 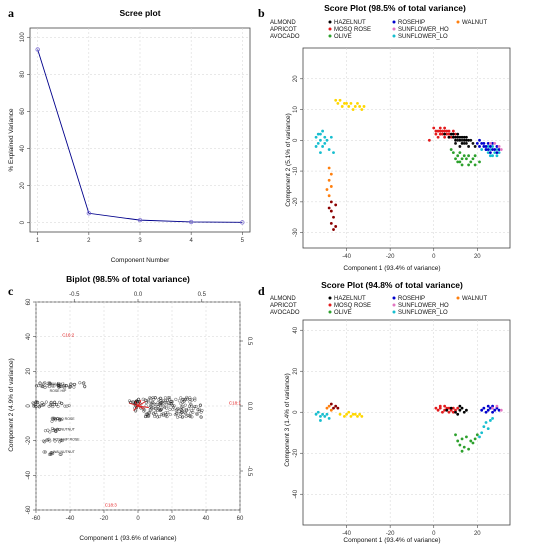 I want to click on score-b-y-tick-label: 20, so click(x=296, y=78).